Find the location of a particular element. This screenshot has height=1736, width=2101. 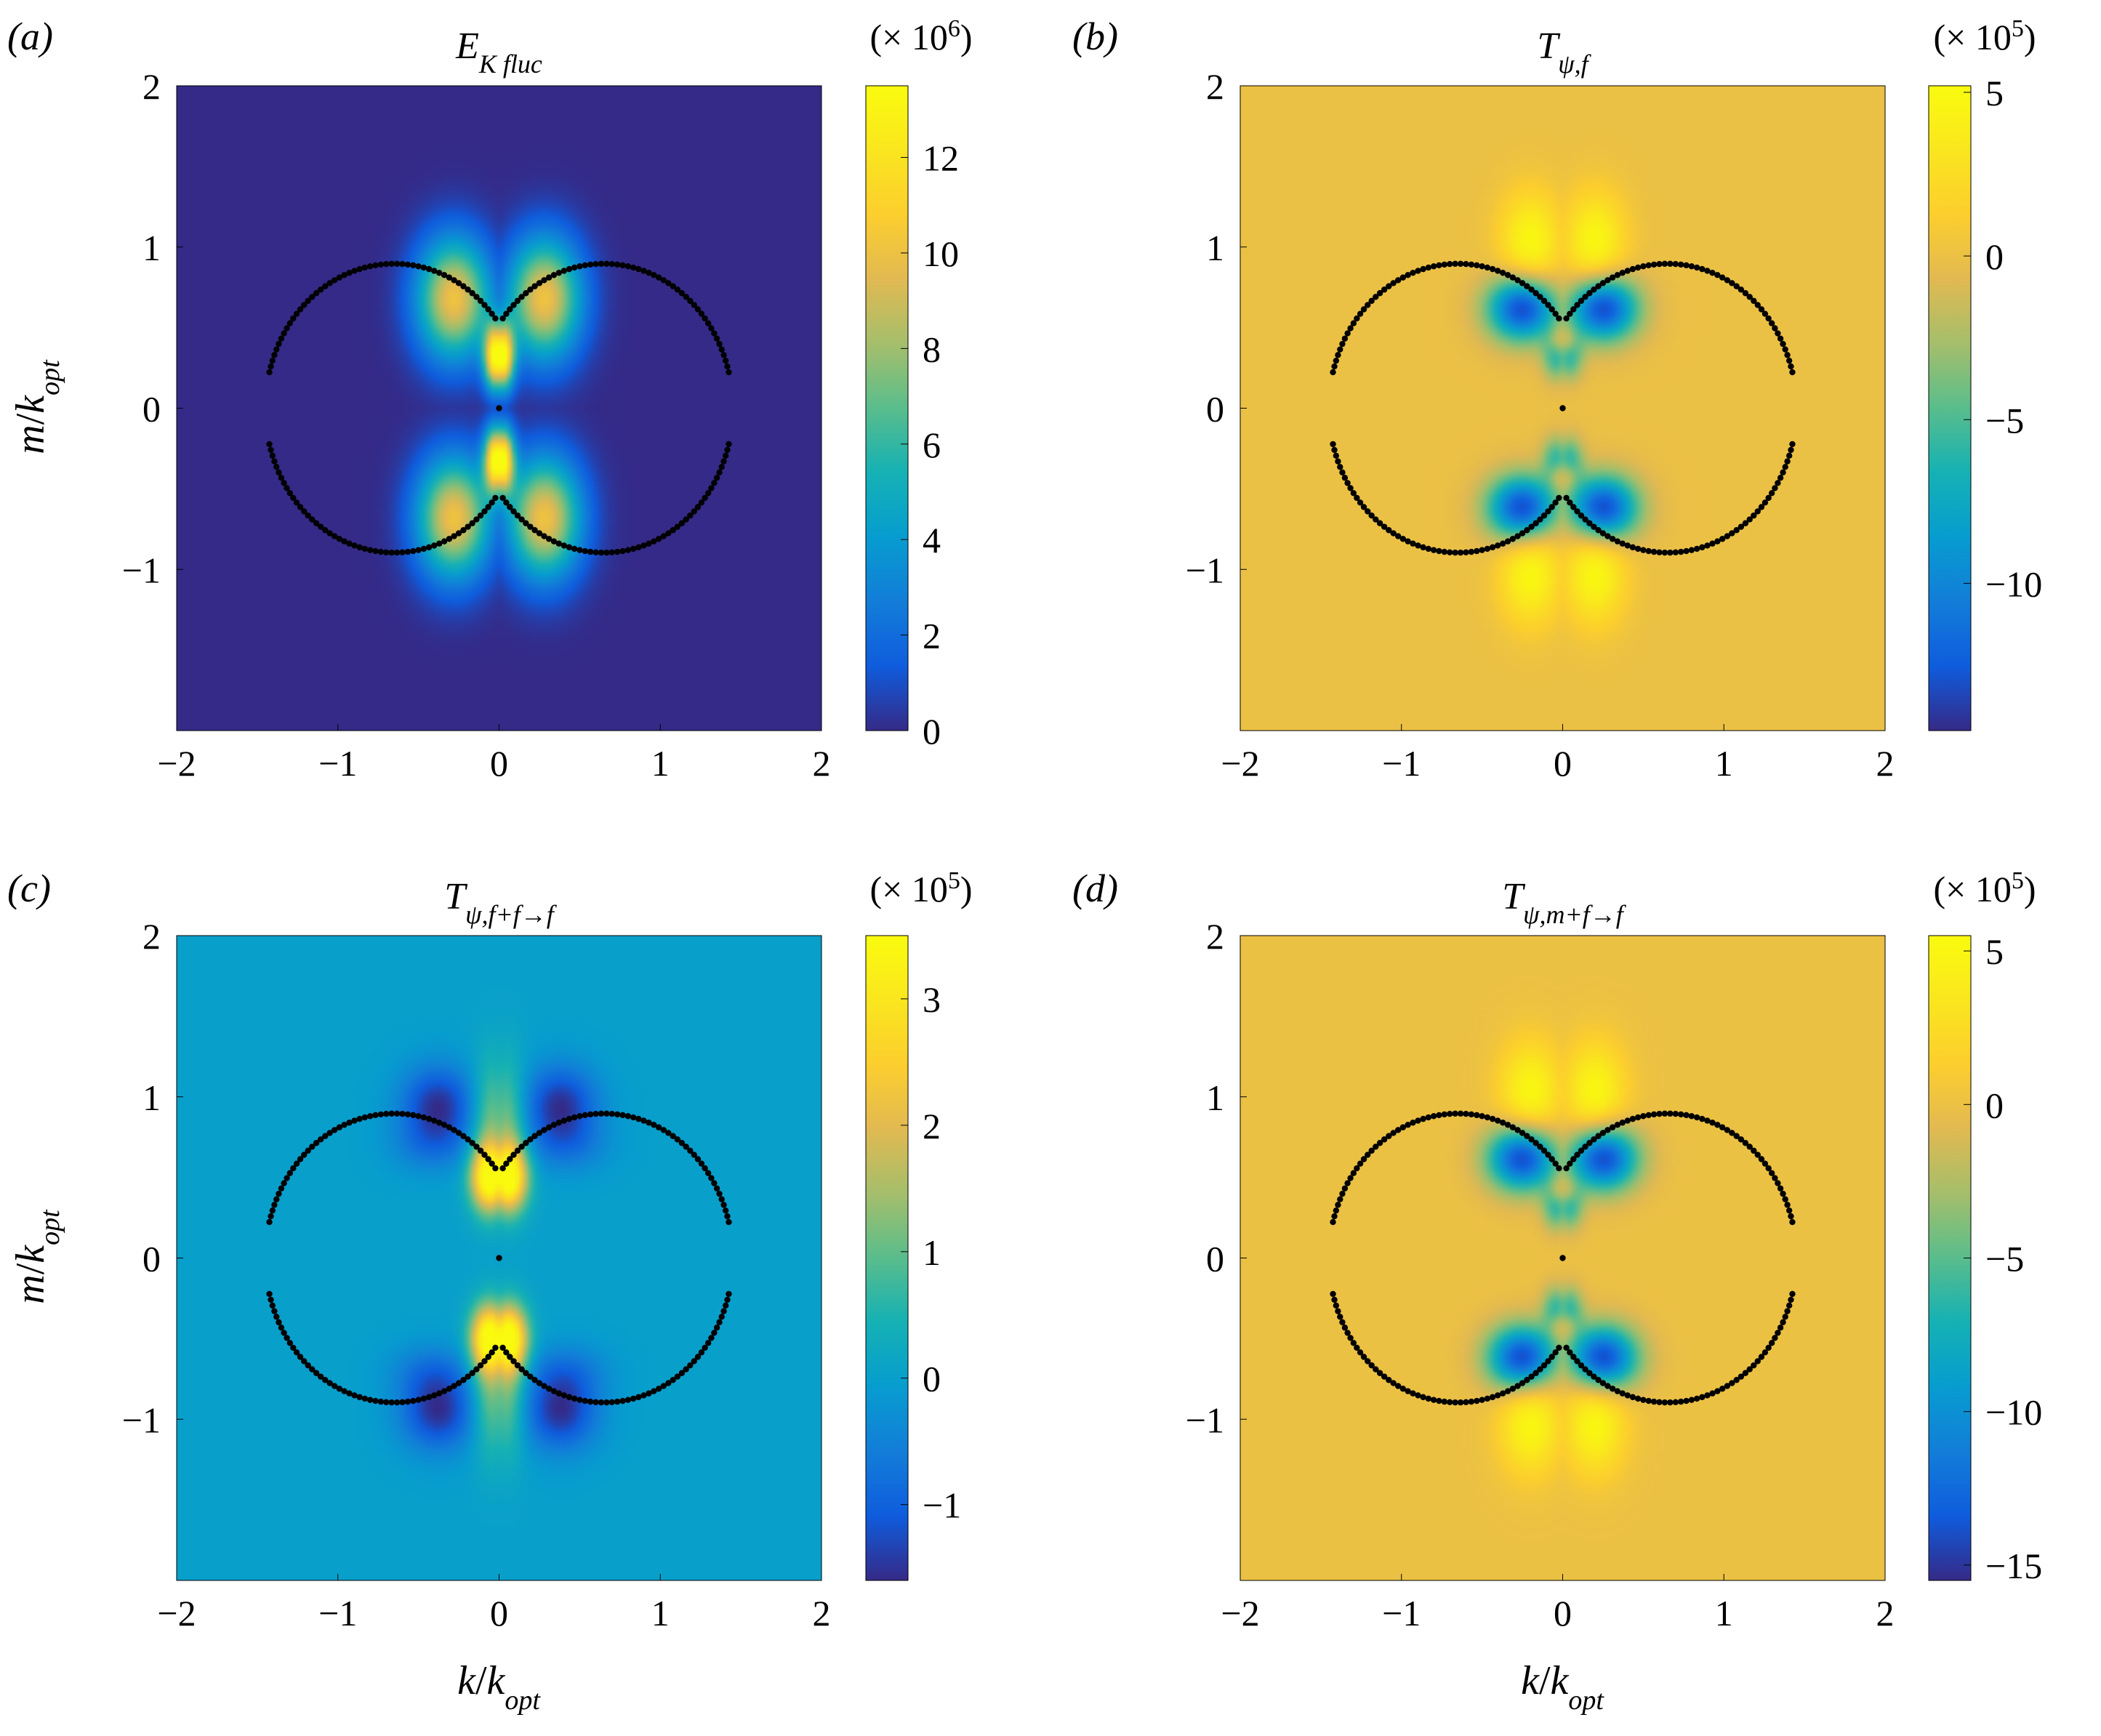

panel-title: Tψ,f+f→f is located at coordinates (501, 902).